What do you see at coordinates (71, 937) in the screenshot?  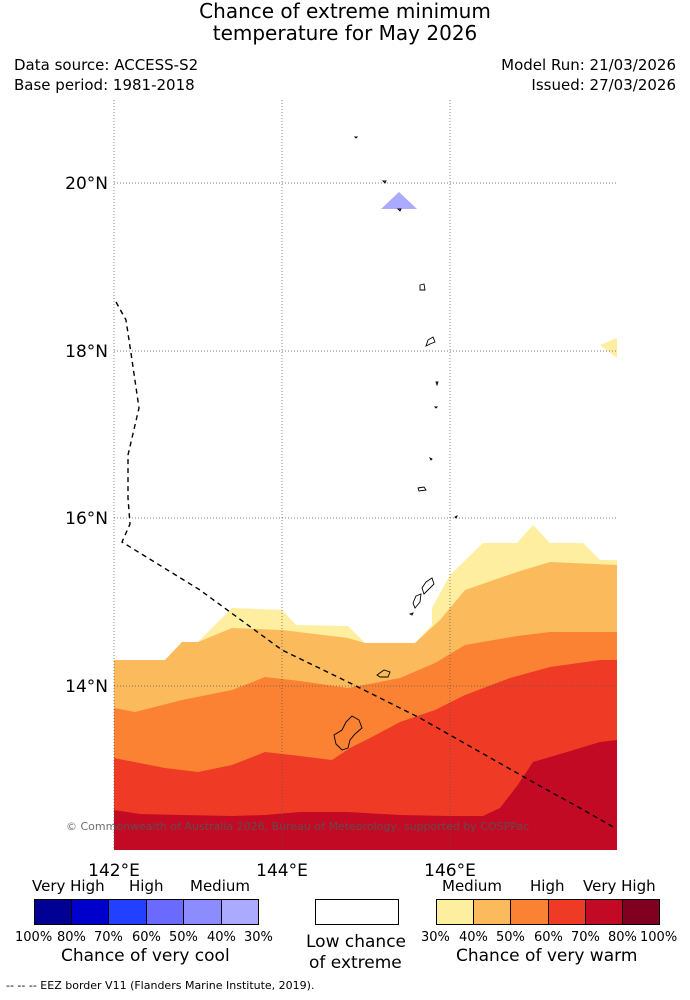 I see `cool-pct-80: 80%` at bounding box center [71, 937].